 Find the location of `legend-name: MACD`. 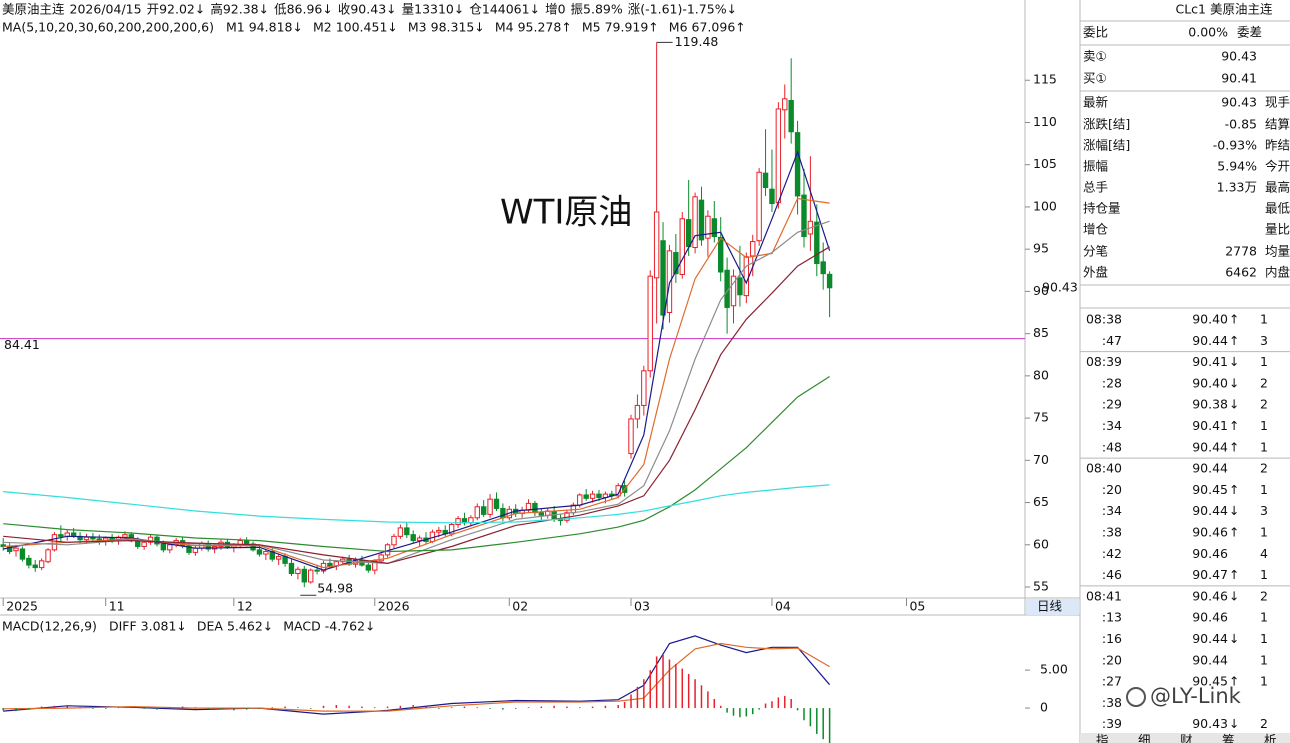

legend-name: MACD is located at coordinates (301, 626).